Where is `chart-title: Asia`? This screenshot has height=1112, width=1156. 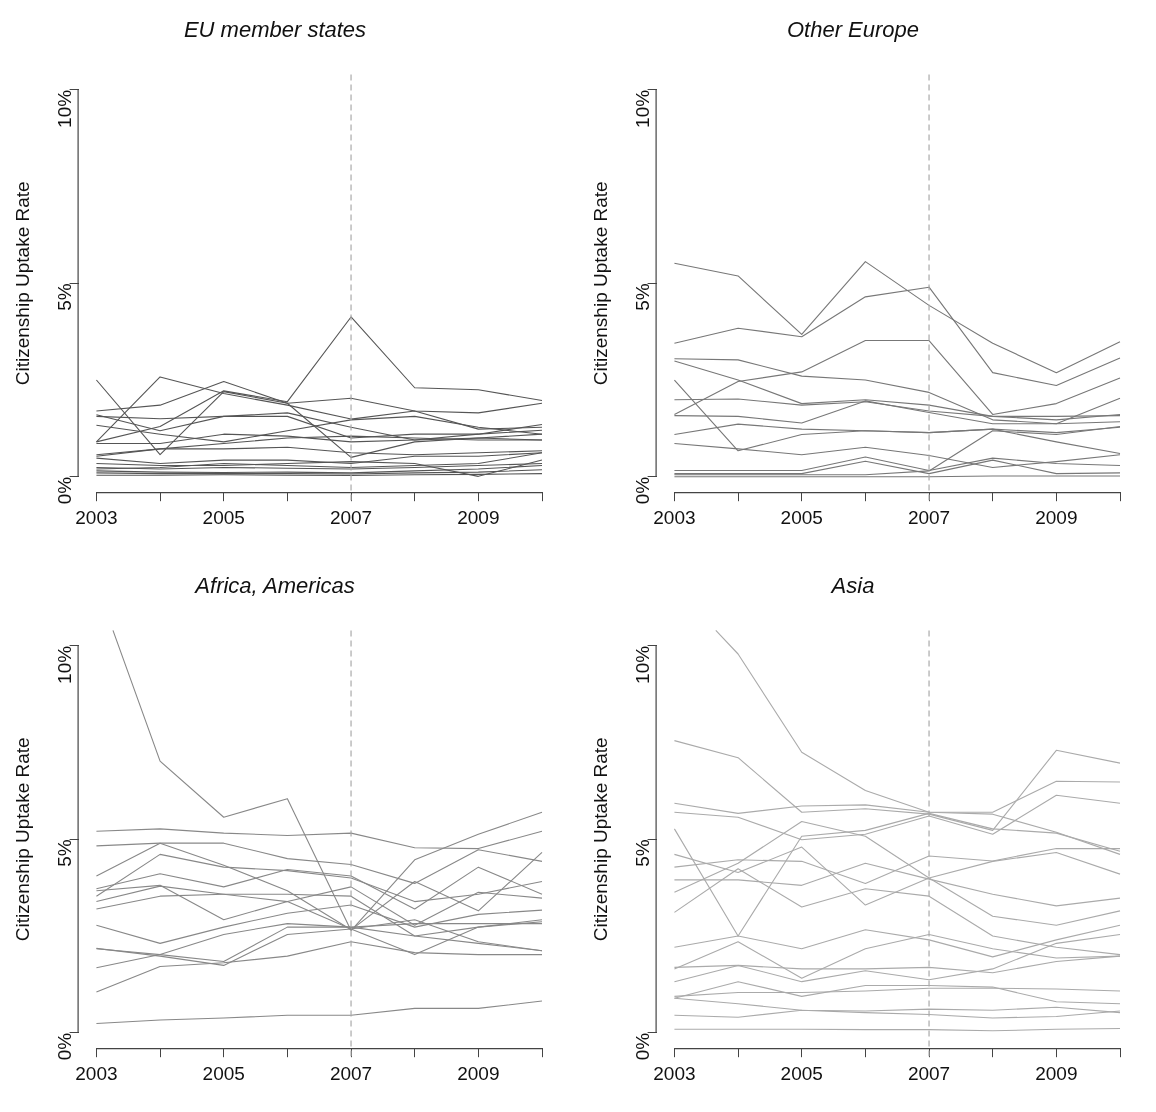
chart-title: Asia is located at coordinates (852, 586).